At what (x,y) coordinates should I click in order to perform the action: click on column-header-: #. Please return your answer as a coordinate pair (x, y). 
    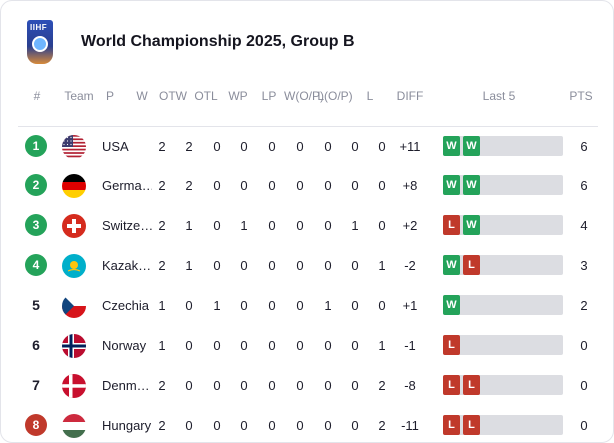
    Looking at the image, I should click on (37, 96).